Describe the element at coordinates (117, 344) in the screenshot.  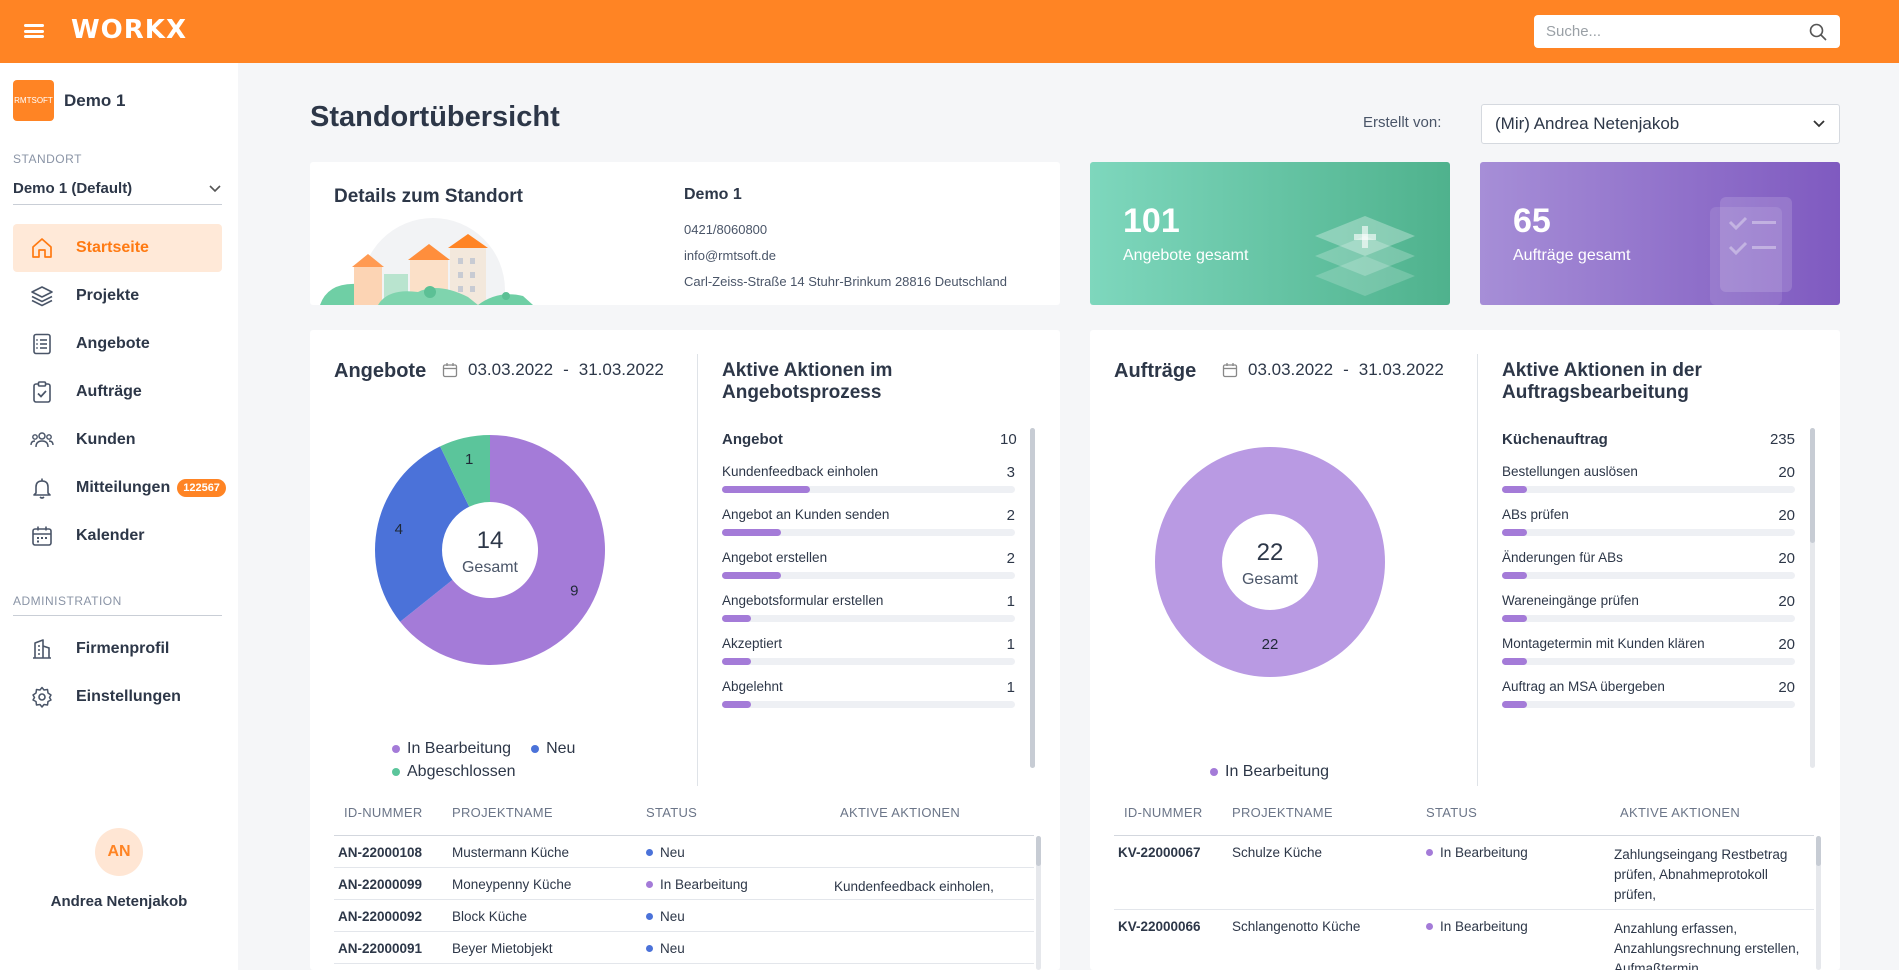
I see `sidebar-item-angebote: Angebote` at that location.